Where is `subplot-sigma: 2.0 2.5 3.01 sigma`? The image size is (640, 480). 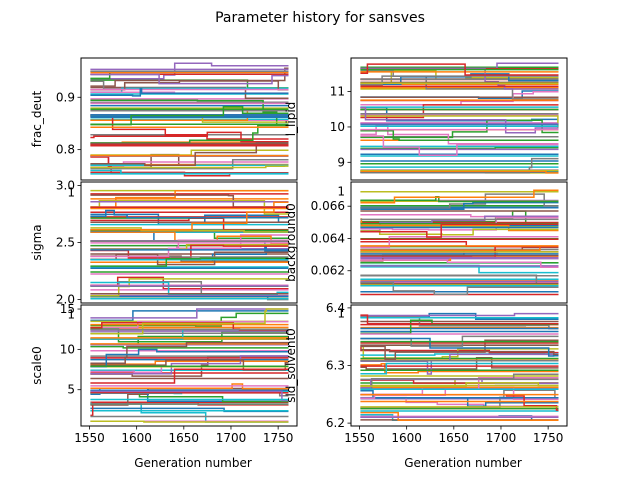 subplot-sigma: 2.0 2.5 3.01 sigma is located at coordinates (164, 242).